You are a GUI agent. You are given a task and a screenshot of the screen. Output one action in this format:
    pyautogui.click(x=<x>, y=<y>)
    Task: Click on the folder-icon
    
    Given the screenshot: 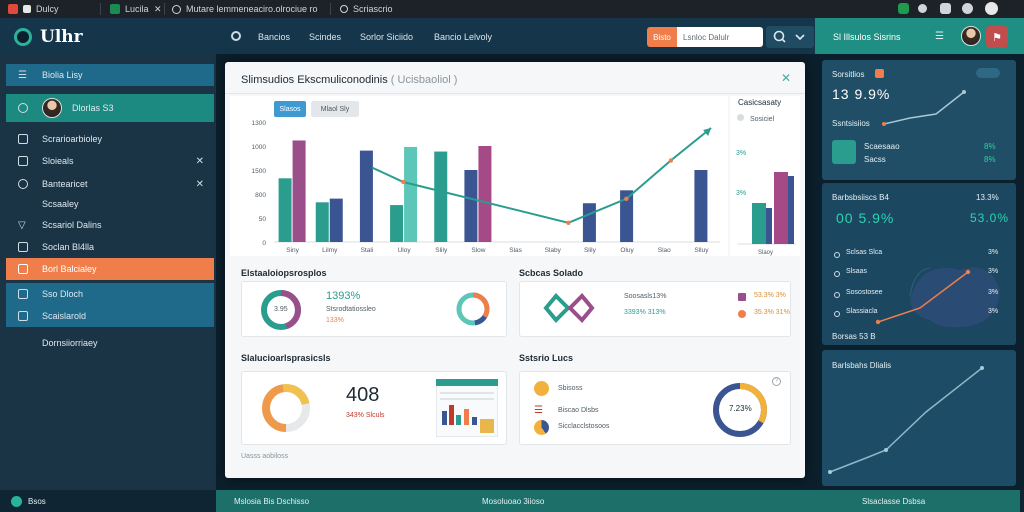 What is the action you would take?
    pyautogui.click(x=23, y=139)
    